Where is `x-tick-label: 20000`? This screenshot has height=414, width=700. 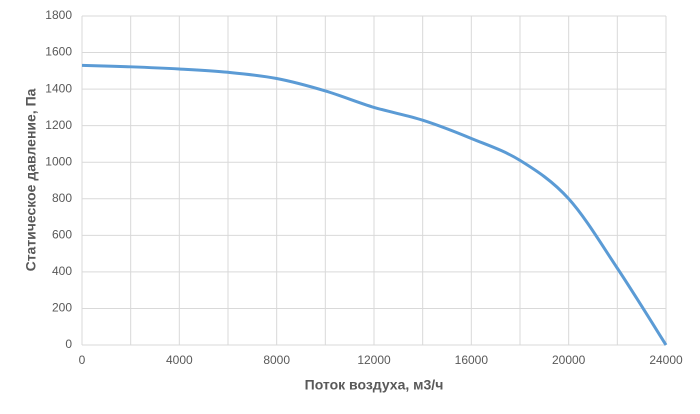
x-tick-label: 20000 is located at coordinates (569, 360).